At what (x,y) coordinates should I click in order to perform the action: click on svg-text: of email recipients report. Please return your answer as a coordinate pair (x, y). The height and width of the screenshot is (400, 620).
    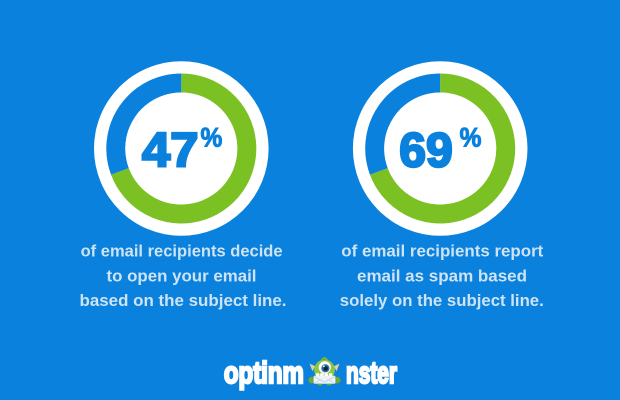
    Looking at the image, I should click on (442, 251).